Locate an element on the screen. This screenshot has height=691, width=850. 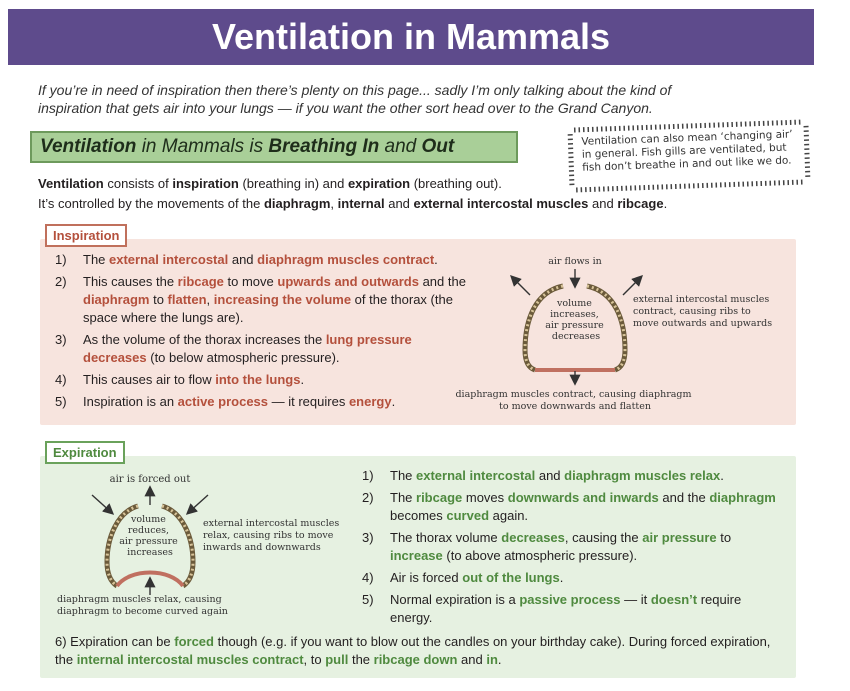
highlight-text: curved is located at coordinates (468, 515).